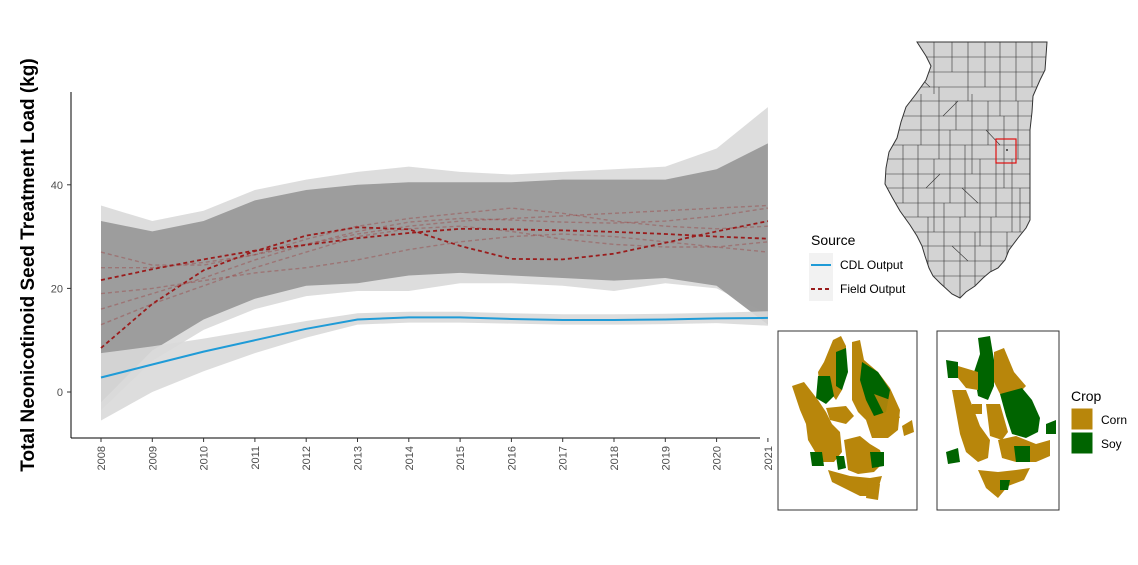 The height and width of the screenshot is (565, 1138). Describe the element at coordinates (1082, 443) in the screenshot. I see `legend-swatch-soy` at that location.